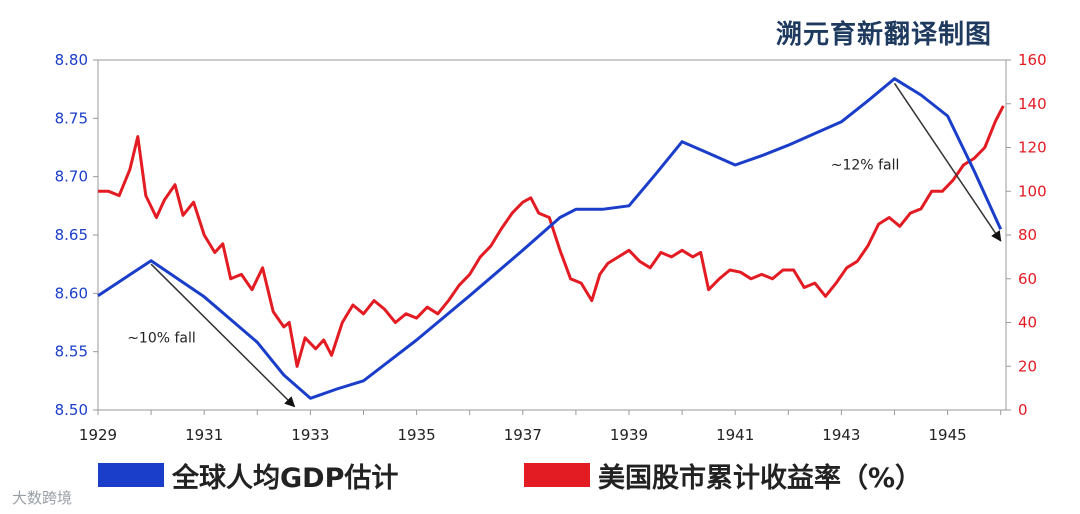 The height and width of the screenshot is (514, 1080). What do you see at coordinates (1032, 191) in the screenshot?
I see `right-tick-label: 100` at bounding box center [1032, 191].